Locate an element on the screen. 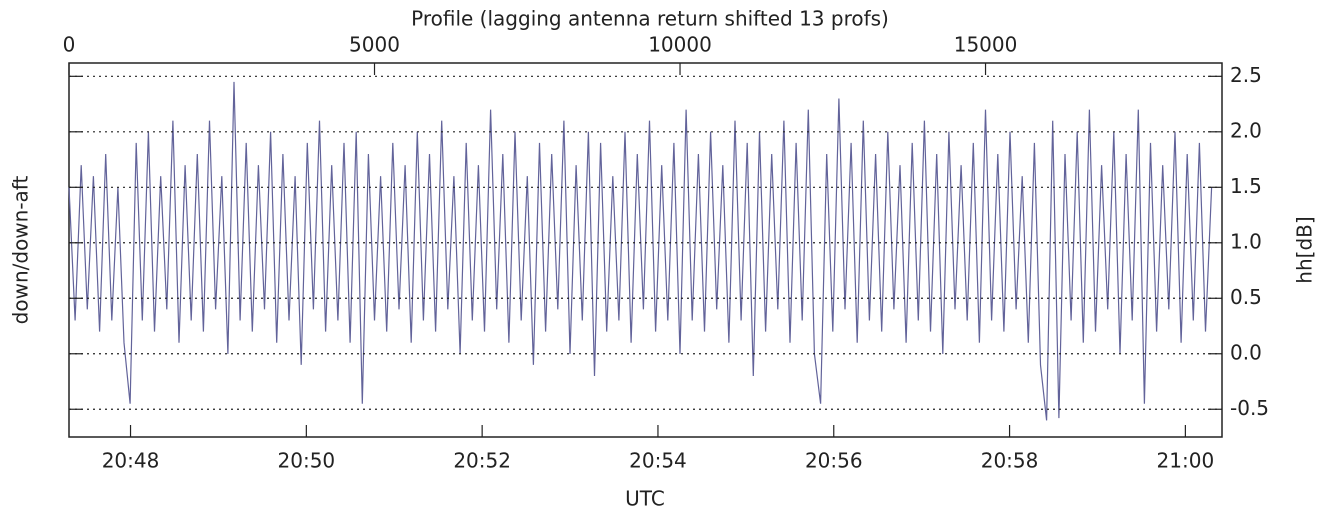  y-tick-label: 1.5 is located at coordinates (1246, 186).